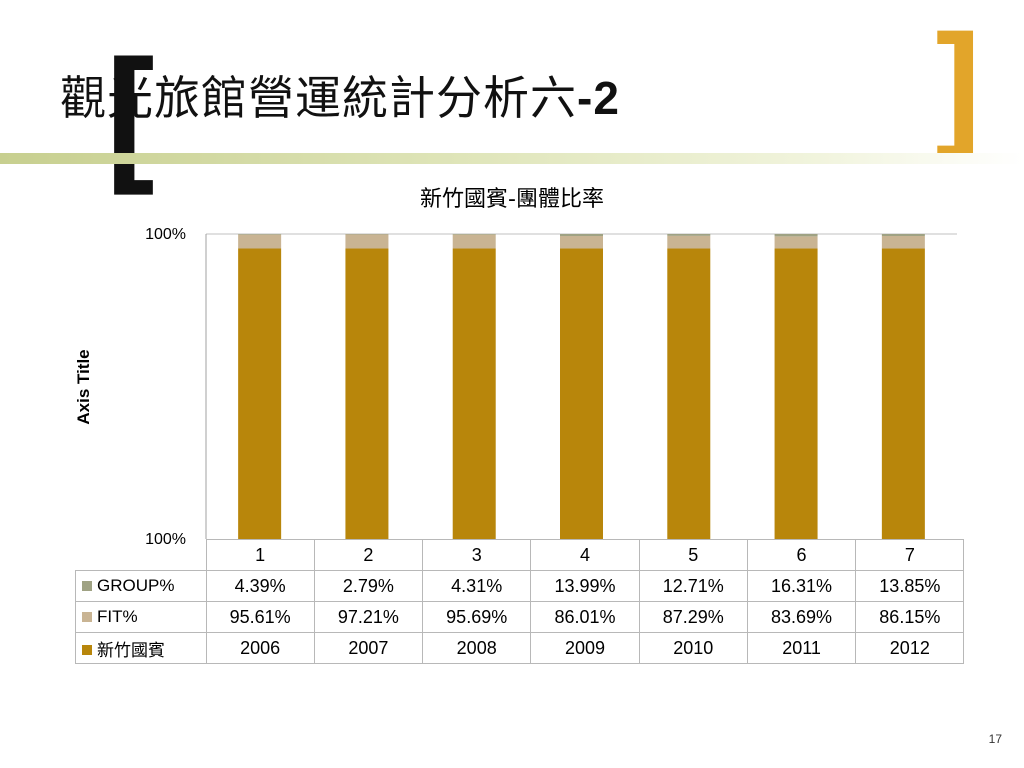  I want to click on x-tick-label-6: 6, so click(801, 555).